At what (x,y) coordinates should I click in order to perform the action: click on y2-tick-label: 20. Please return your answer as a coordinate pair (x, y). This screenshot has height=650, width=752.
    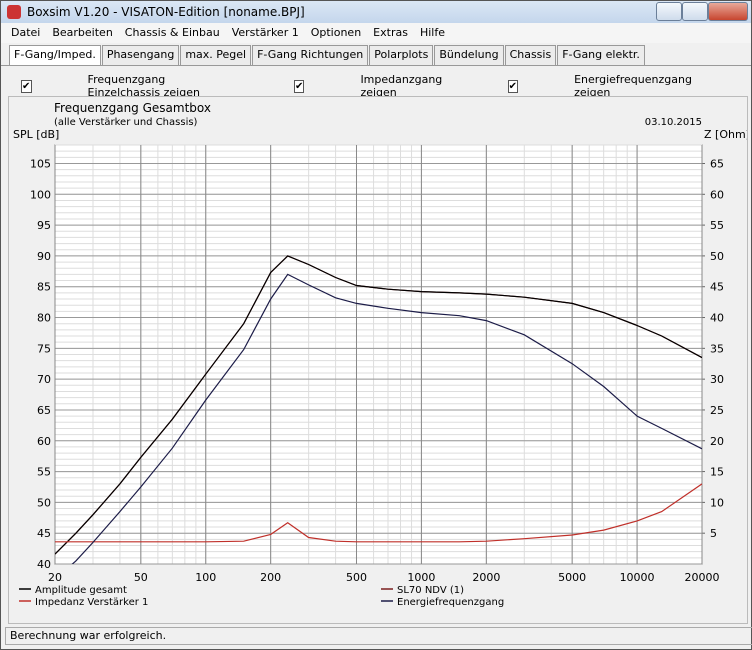
    Looking at the image, I should click on (717, 441).